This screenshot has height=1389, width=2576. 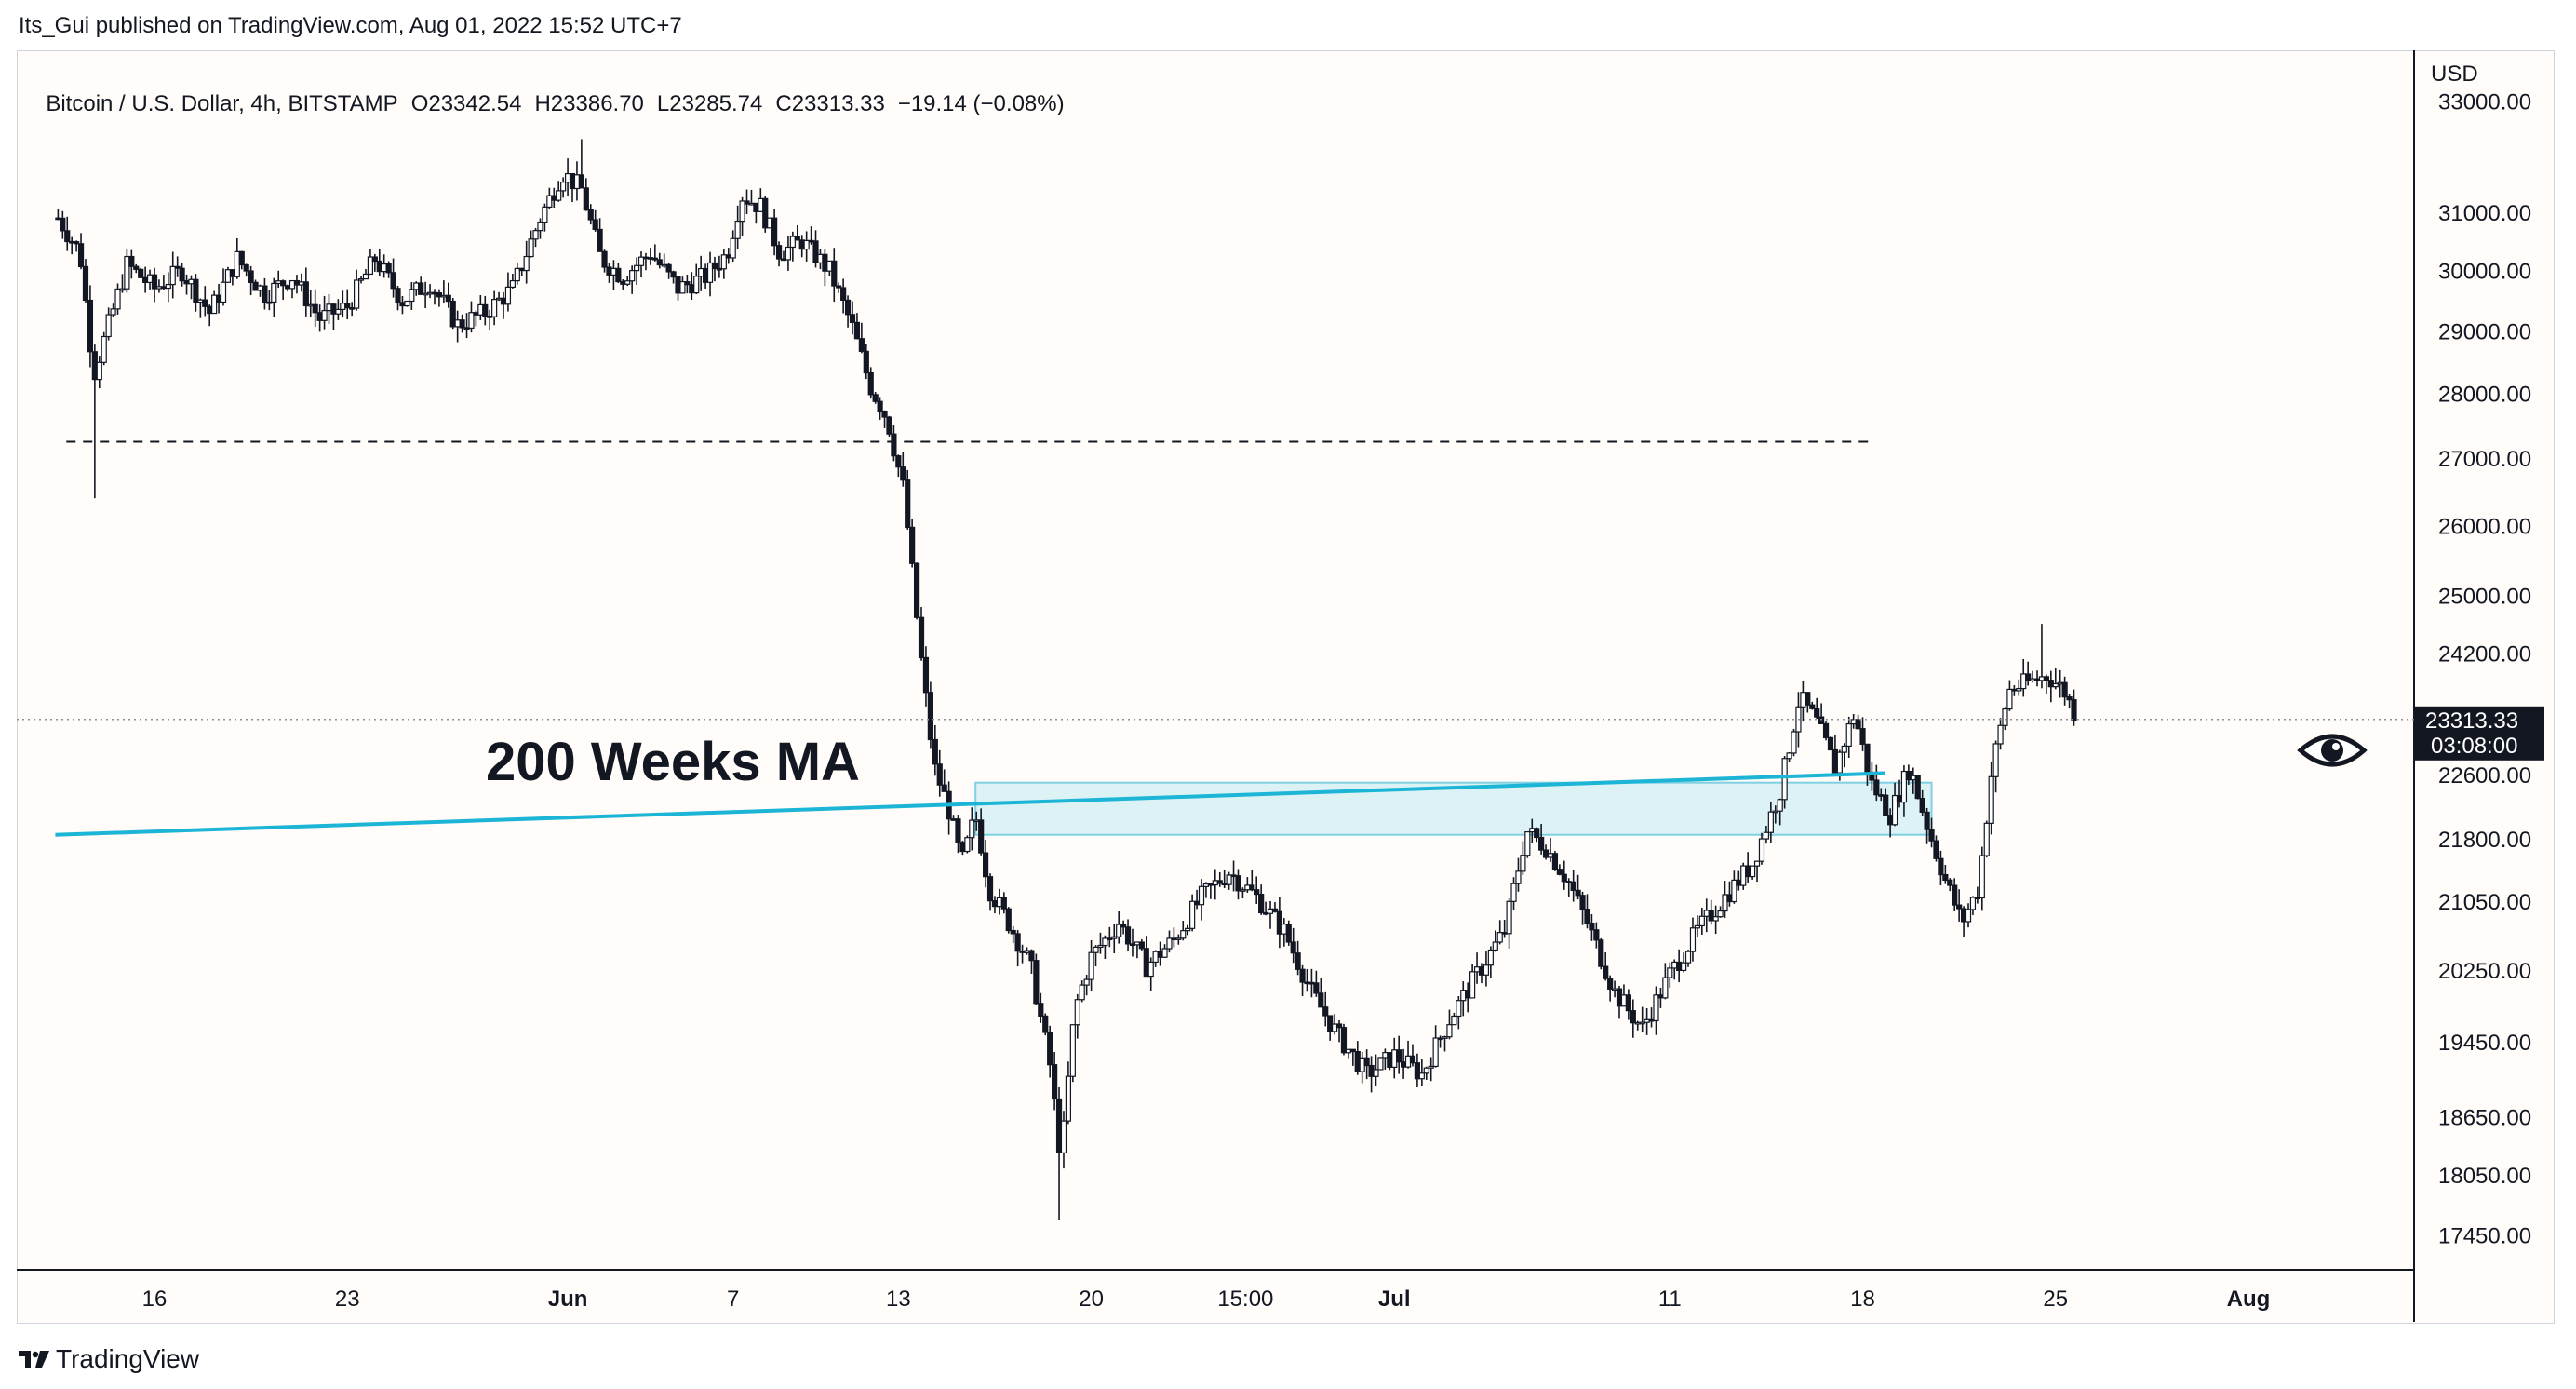 I want to click on price-tick-label: 27000.00, so click(x=2484, y=459).